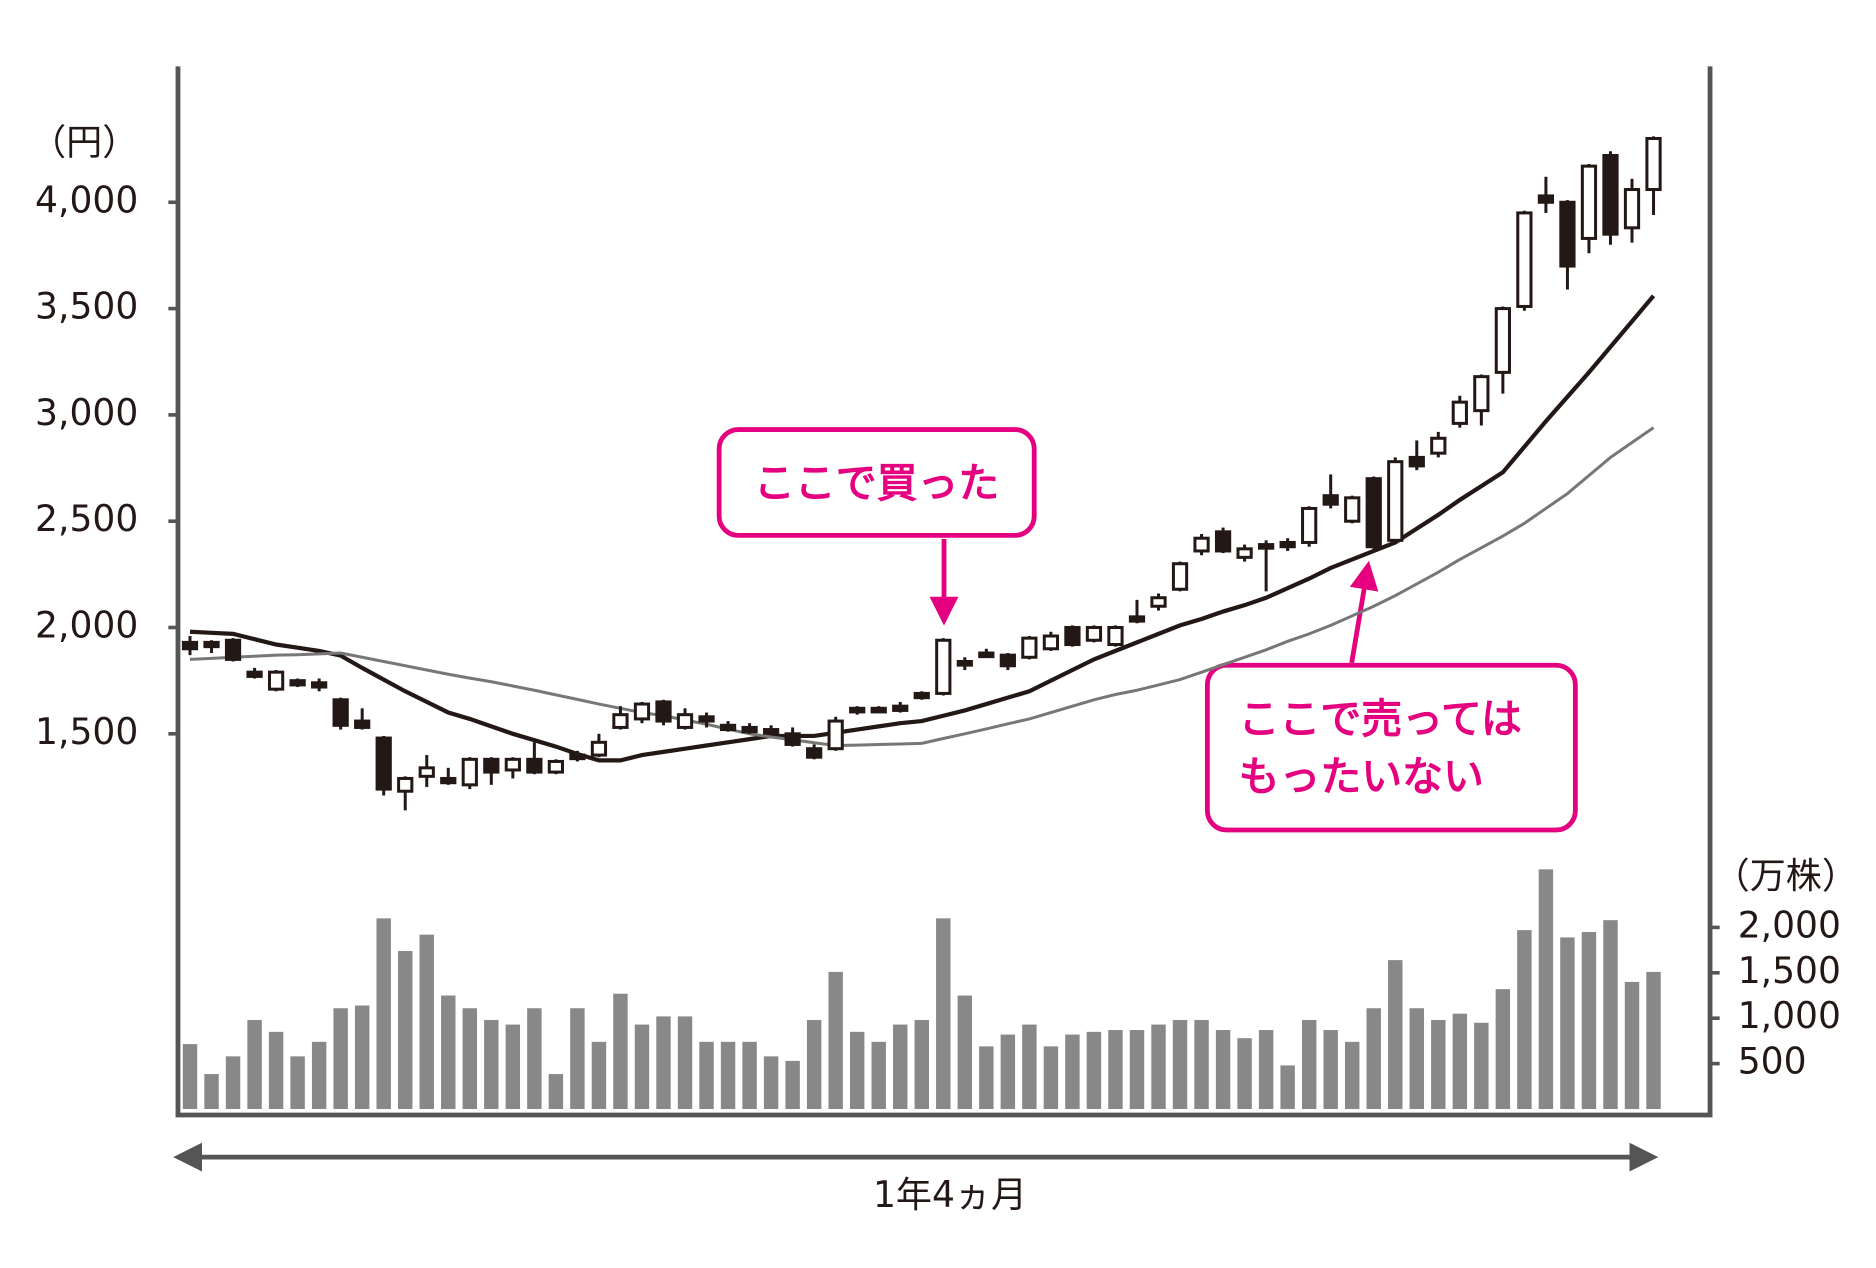 This screenshot has height=1268, width=1876. I want to click on y-tick-label: 2,000, so click(86, 626).